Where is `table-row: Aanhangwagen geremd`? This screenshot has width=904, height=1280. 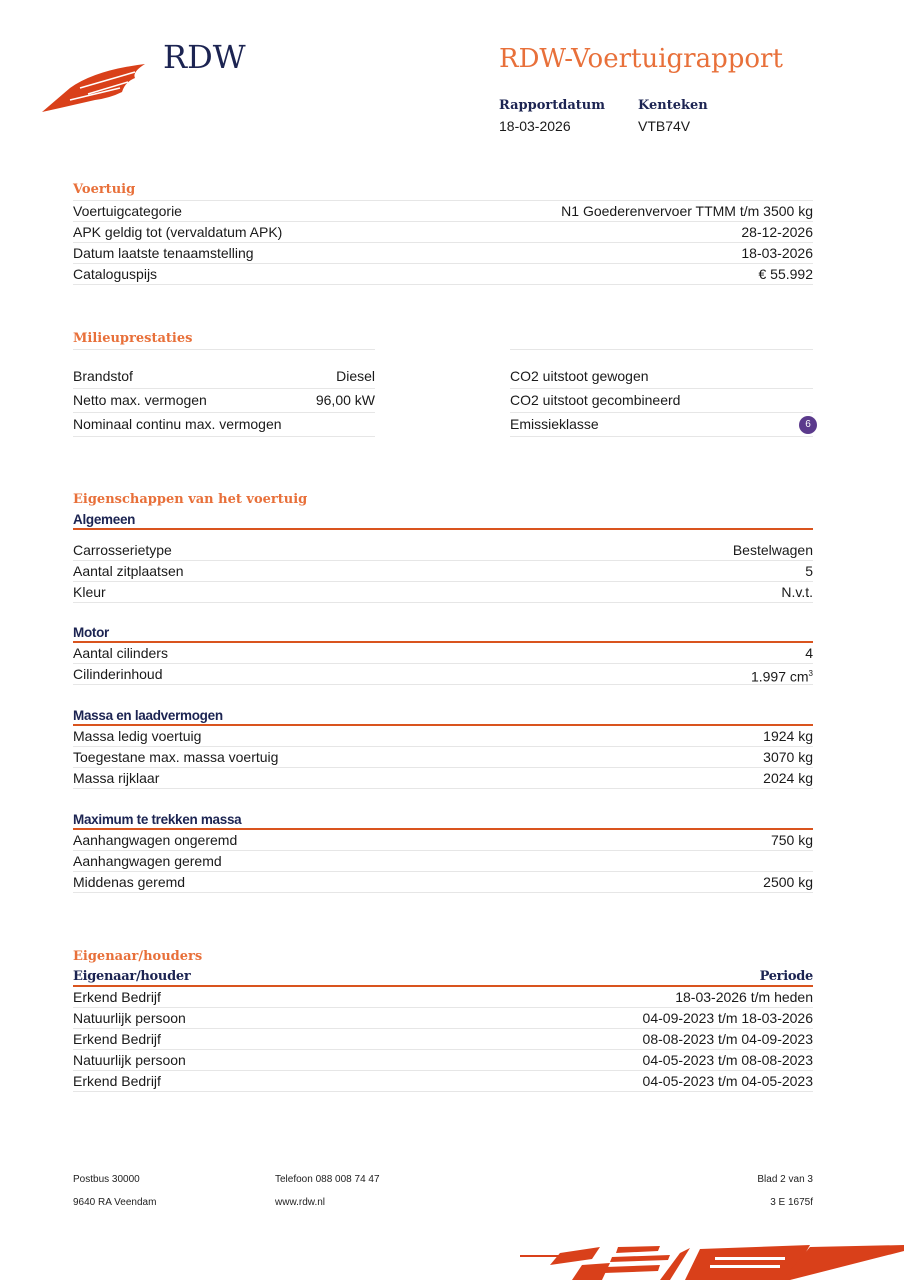 table-row: Aanhangwagen geremd is located at coordinates (443, 861).